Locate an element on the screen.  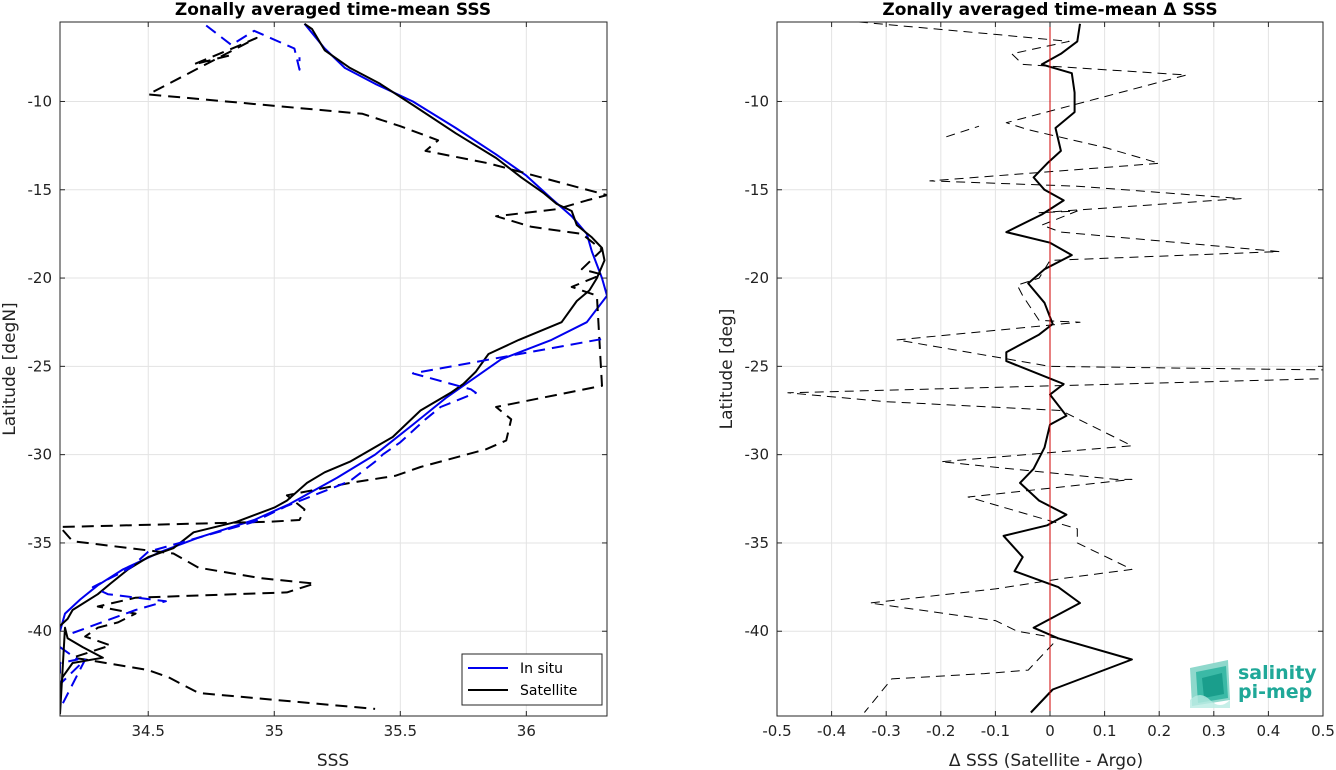
x-tick-label: 0.2 is located at coordinates (1159, 731).